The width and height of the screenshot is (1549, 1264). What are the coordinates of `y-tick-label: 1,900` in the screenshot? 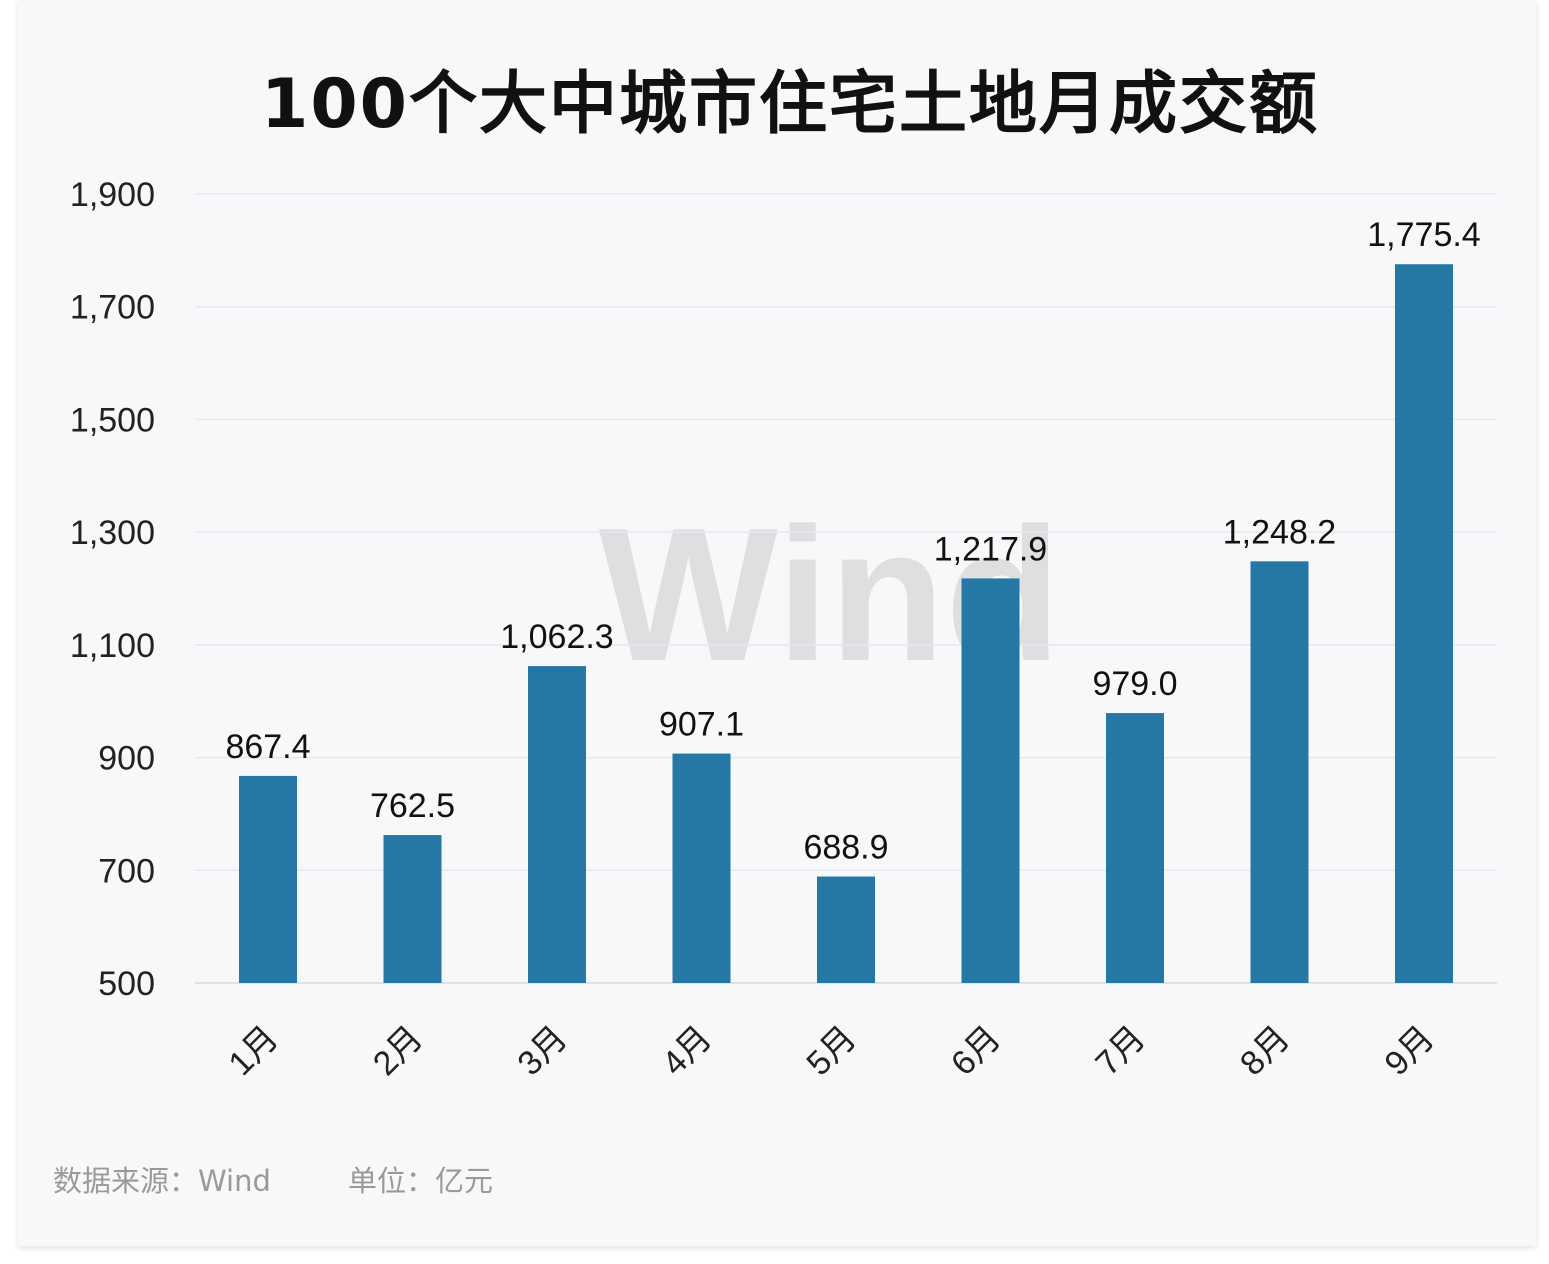 It's located at (112, 195).